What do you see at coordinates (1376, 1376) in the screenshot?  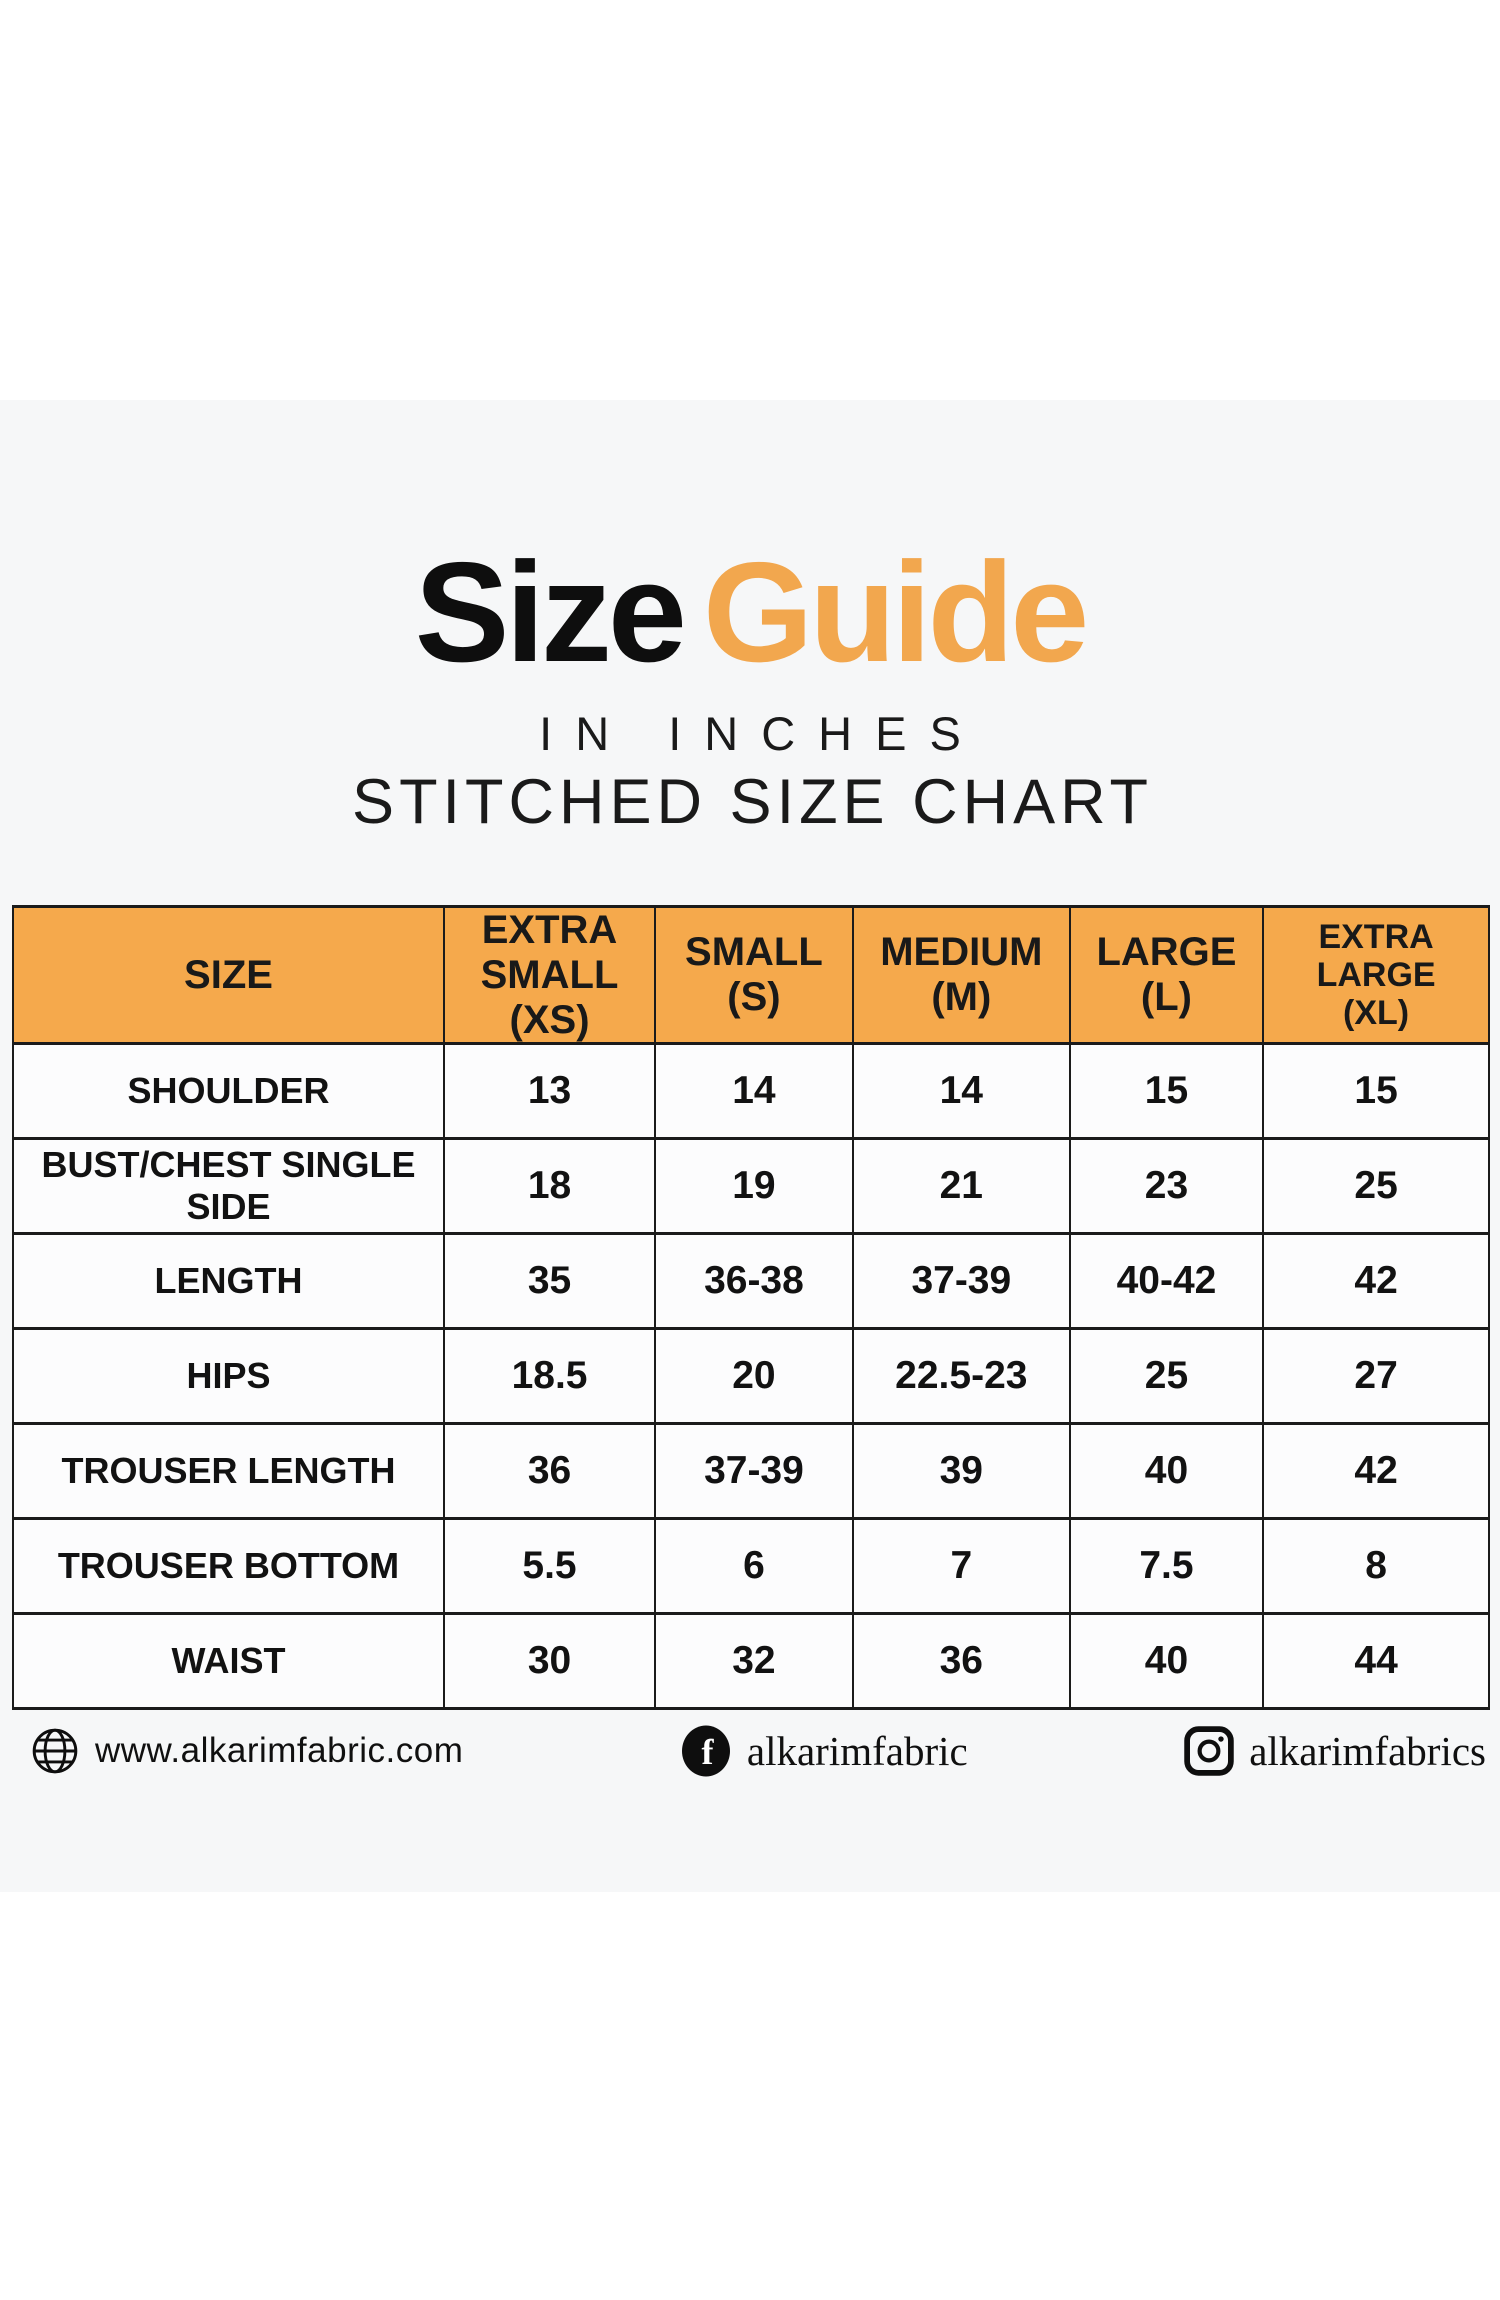 I see `size-value: 27` at bounding box center [1376, 1376].